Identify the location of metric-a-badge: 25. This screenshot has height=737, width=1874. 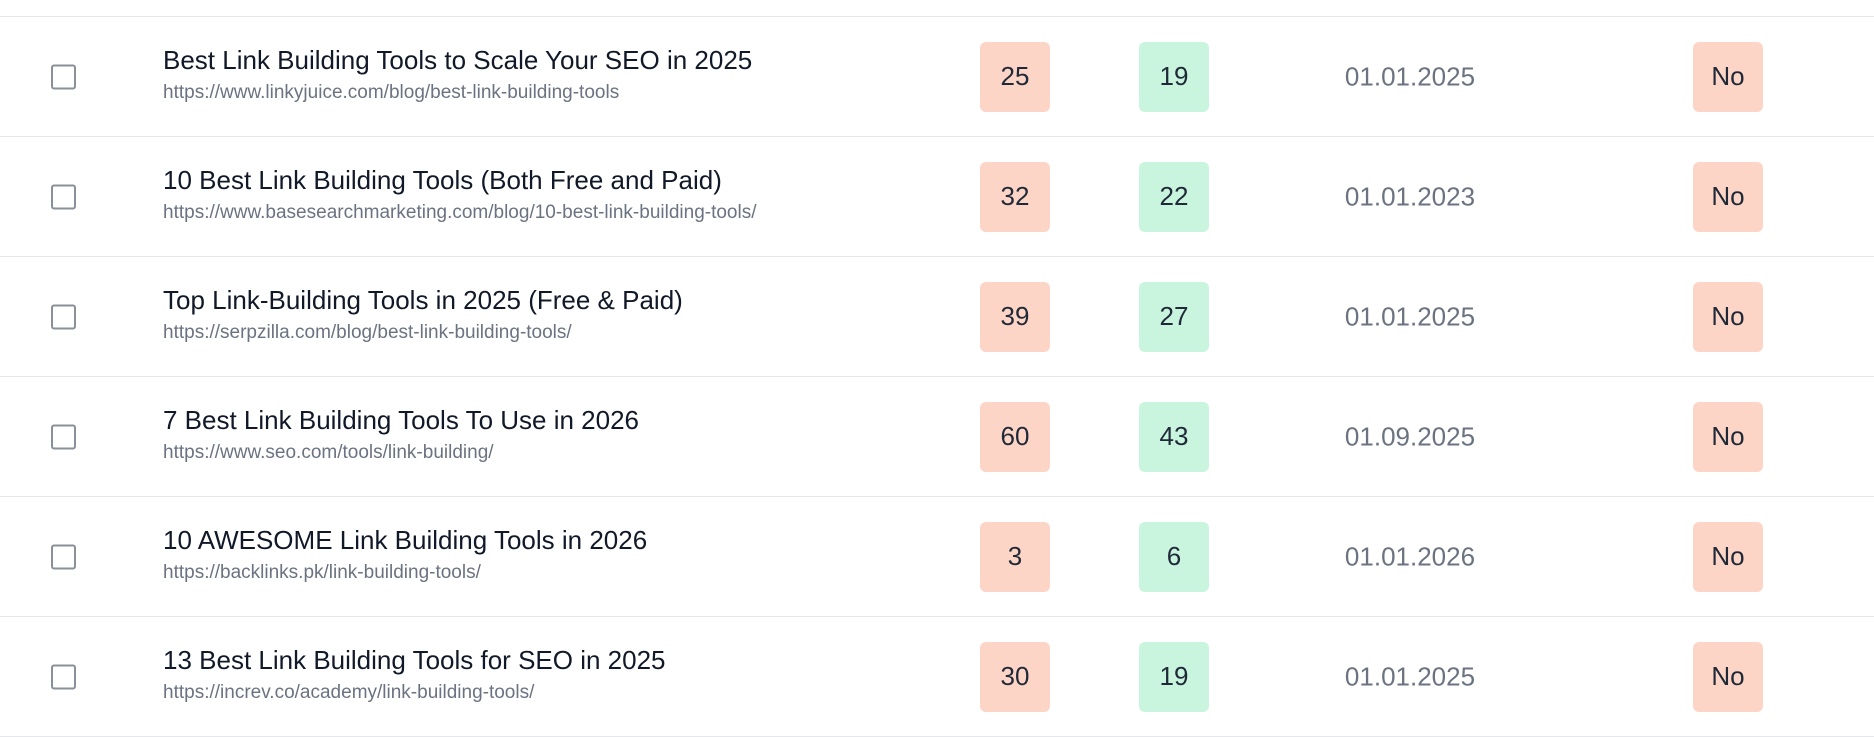
(1015, 76).